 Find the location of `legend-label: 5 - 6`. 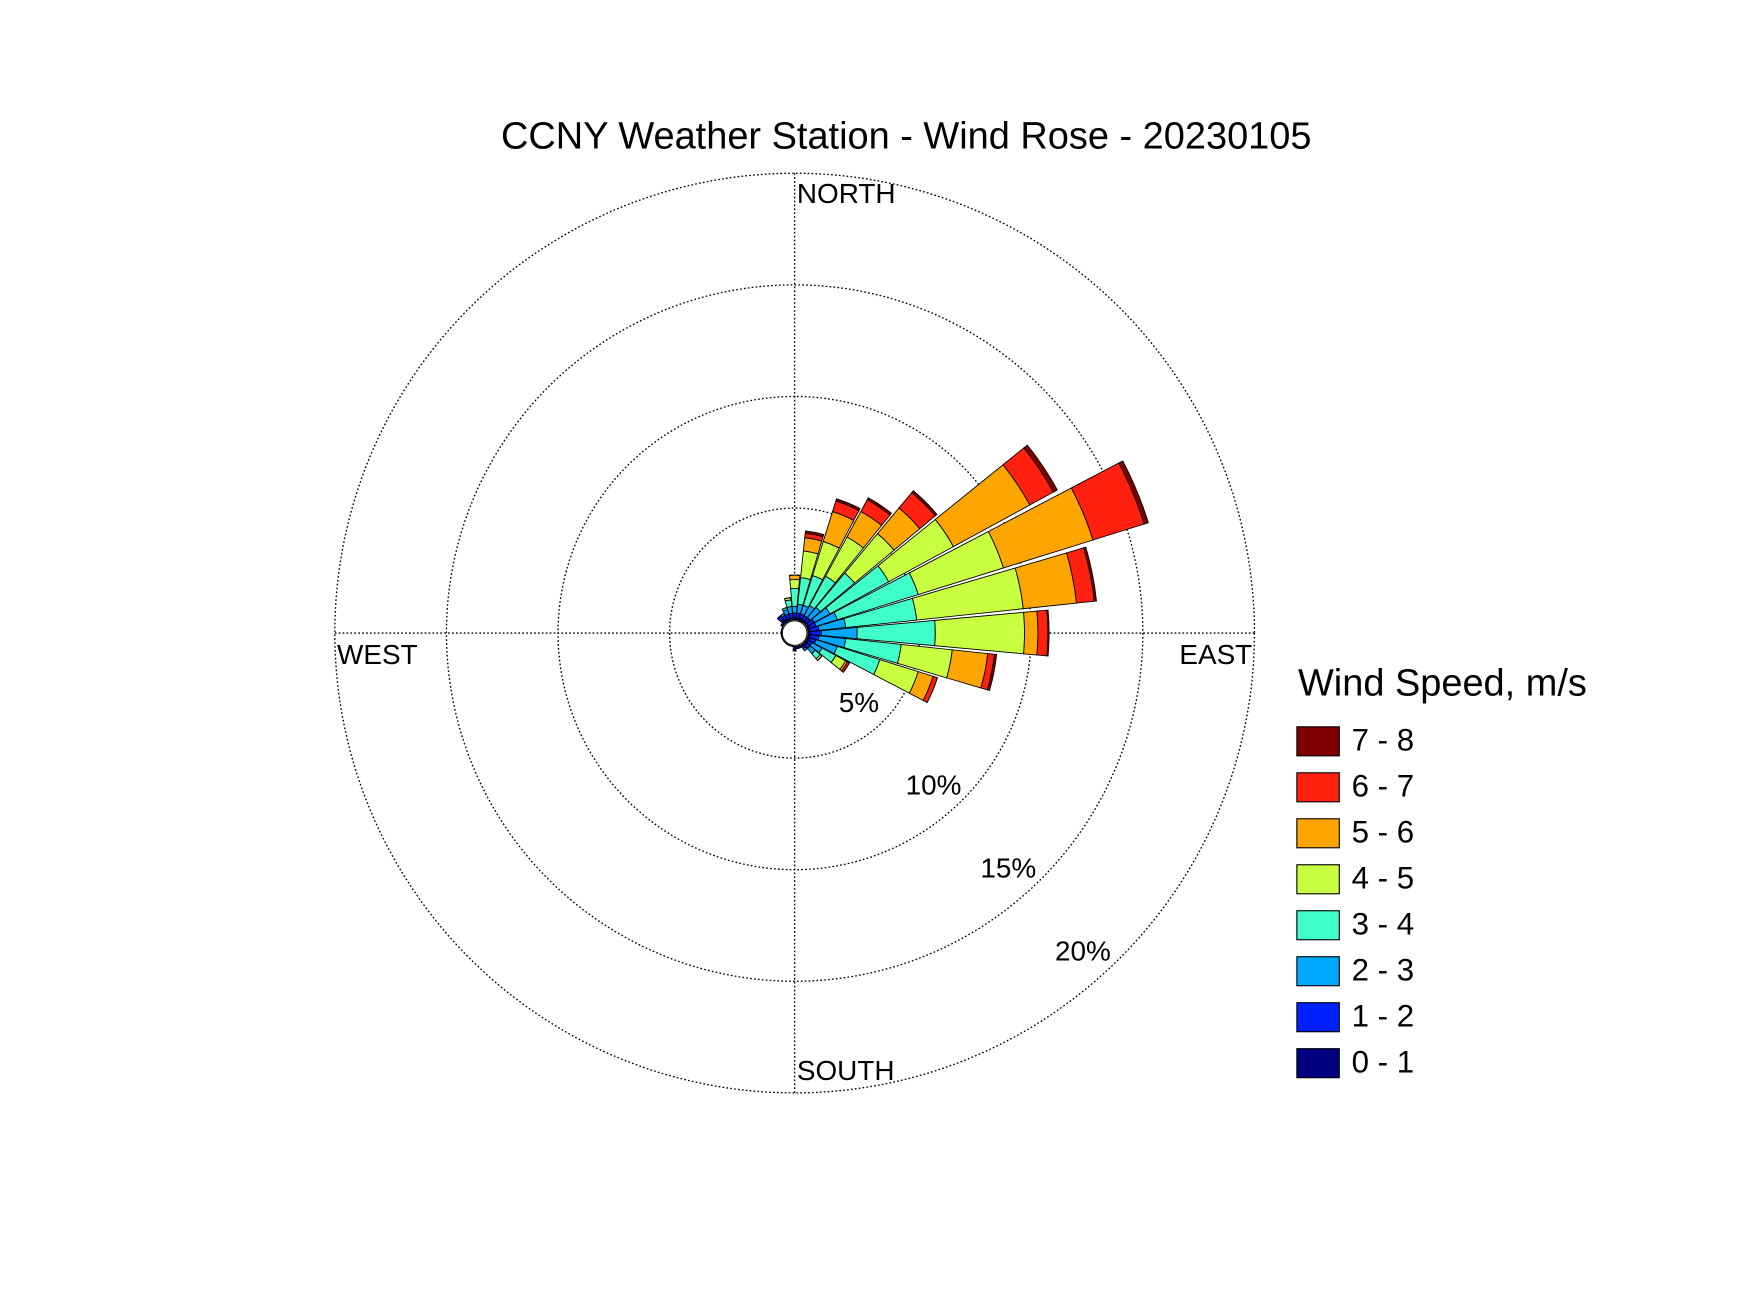

legend-label: 5 - 6 is located at coordinates (1383, 832).